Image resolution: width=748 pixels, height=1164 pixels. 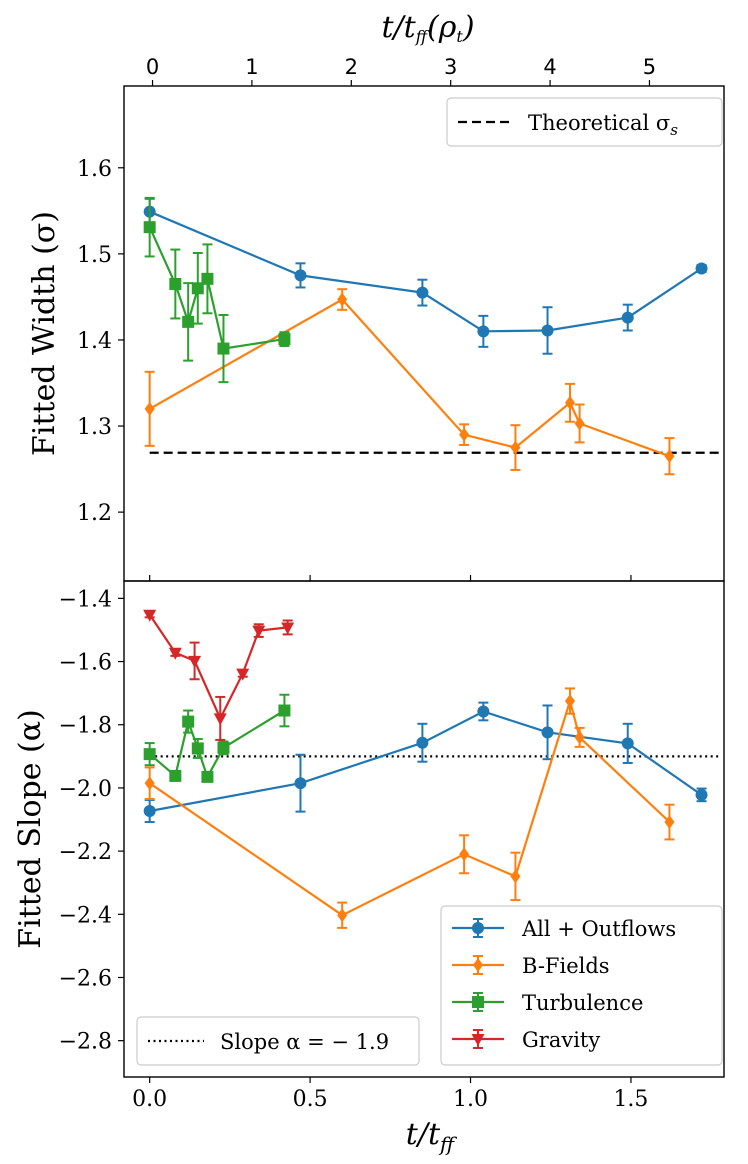 What do you see at coordinates (152, 67) in the screenshot?
I see `top-axis-tick-label: 0` at bounding box center [152, 67].